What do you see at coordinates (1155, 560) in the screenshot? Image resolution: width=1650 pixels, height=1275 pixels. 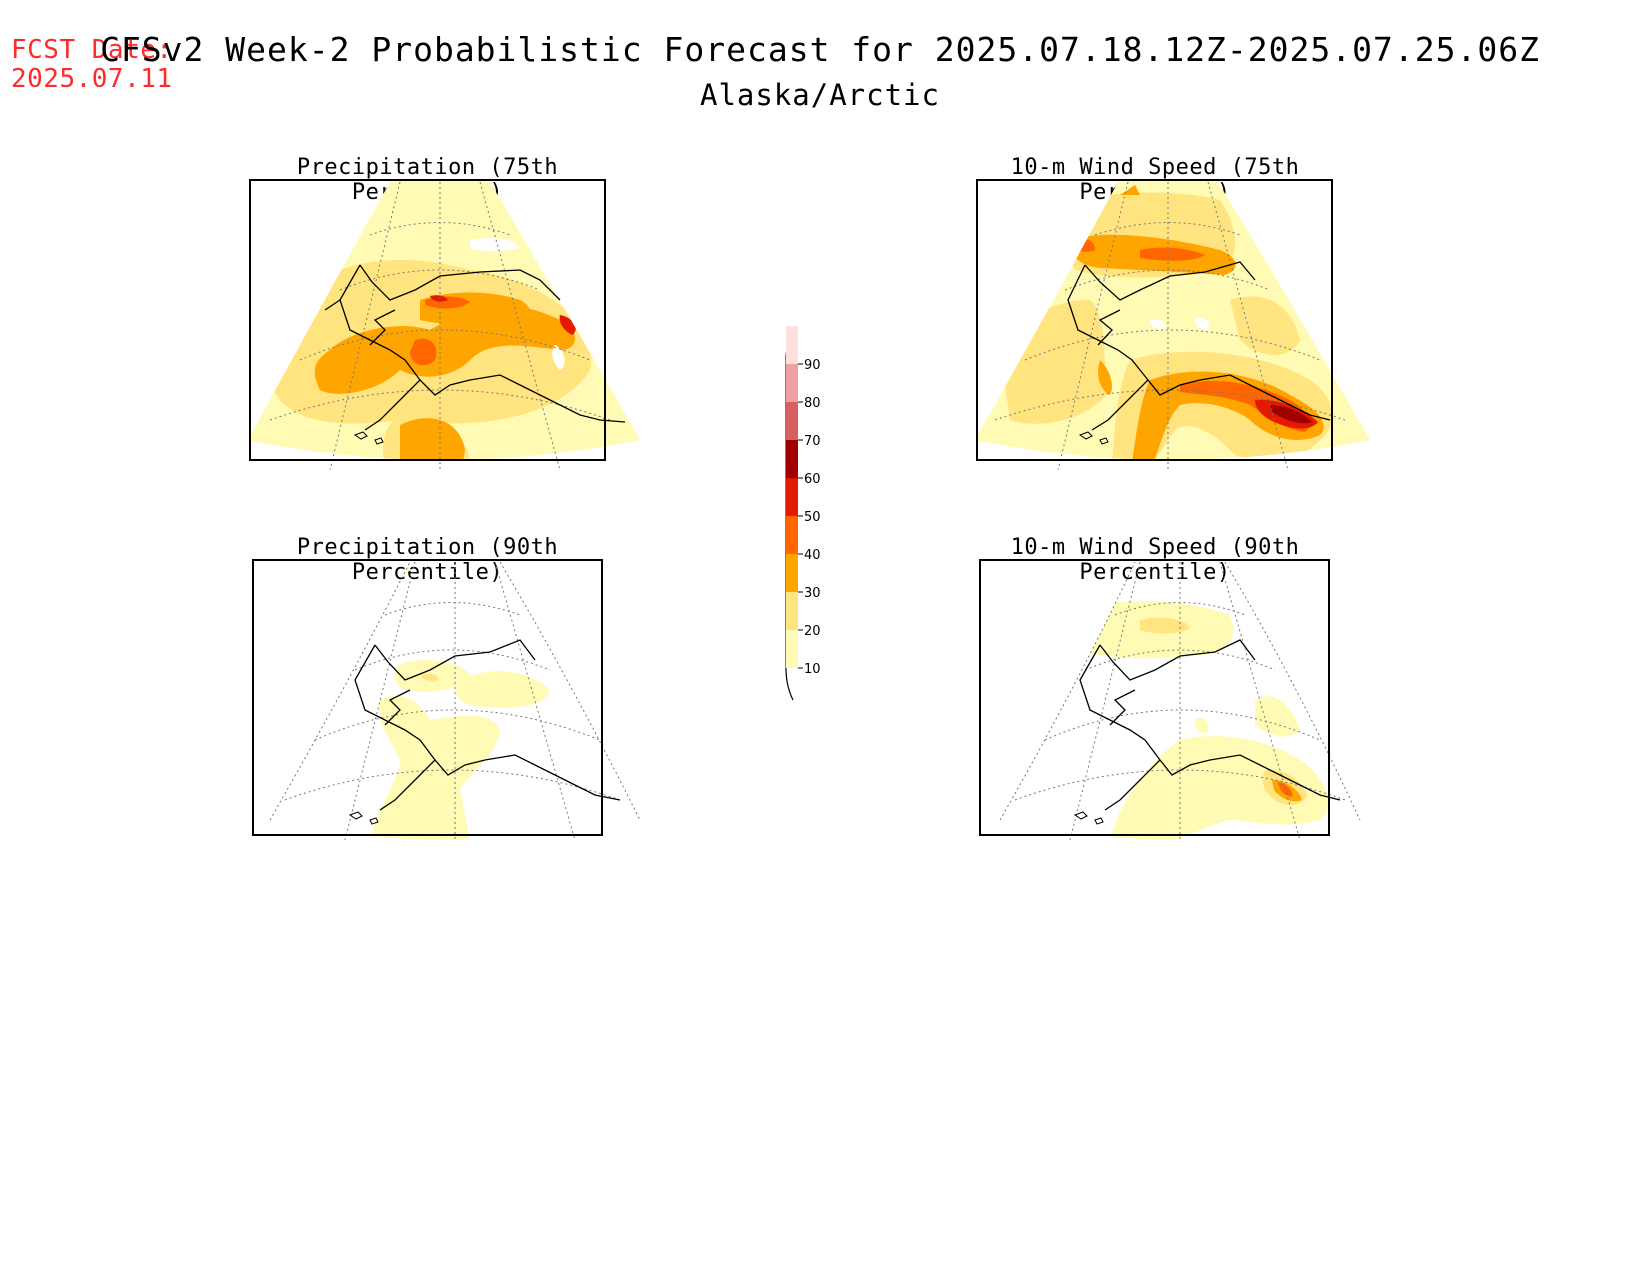 I see `panel-title-wind-90: 10-m Wind Speed (90th Percentile)` at bounding box center [1155, 560].